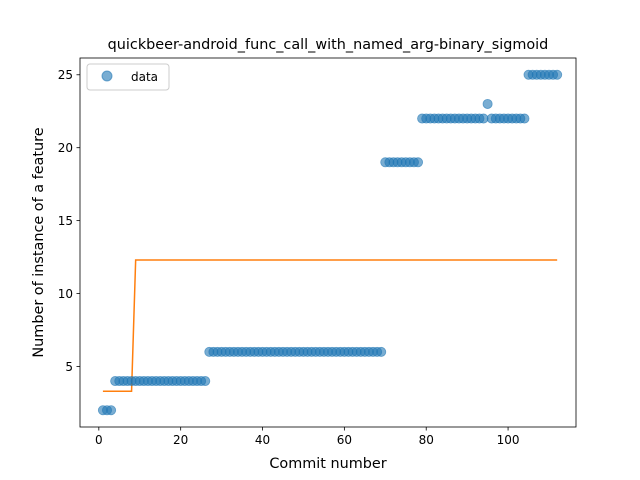 The width and height of the screenshot is (640, 480). I want to click on y-tick-label: 5, so click(69, 367).